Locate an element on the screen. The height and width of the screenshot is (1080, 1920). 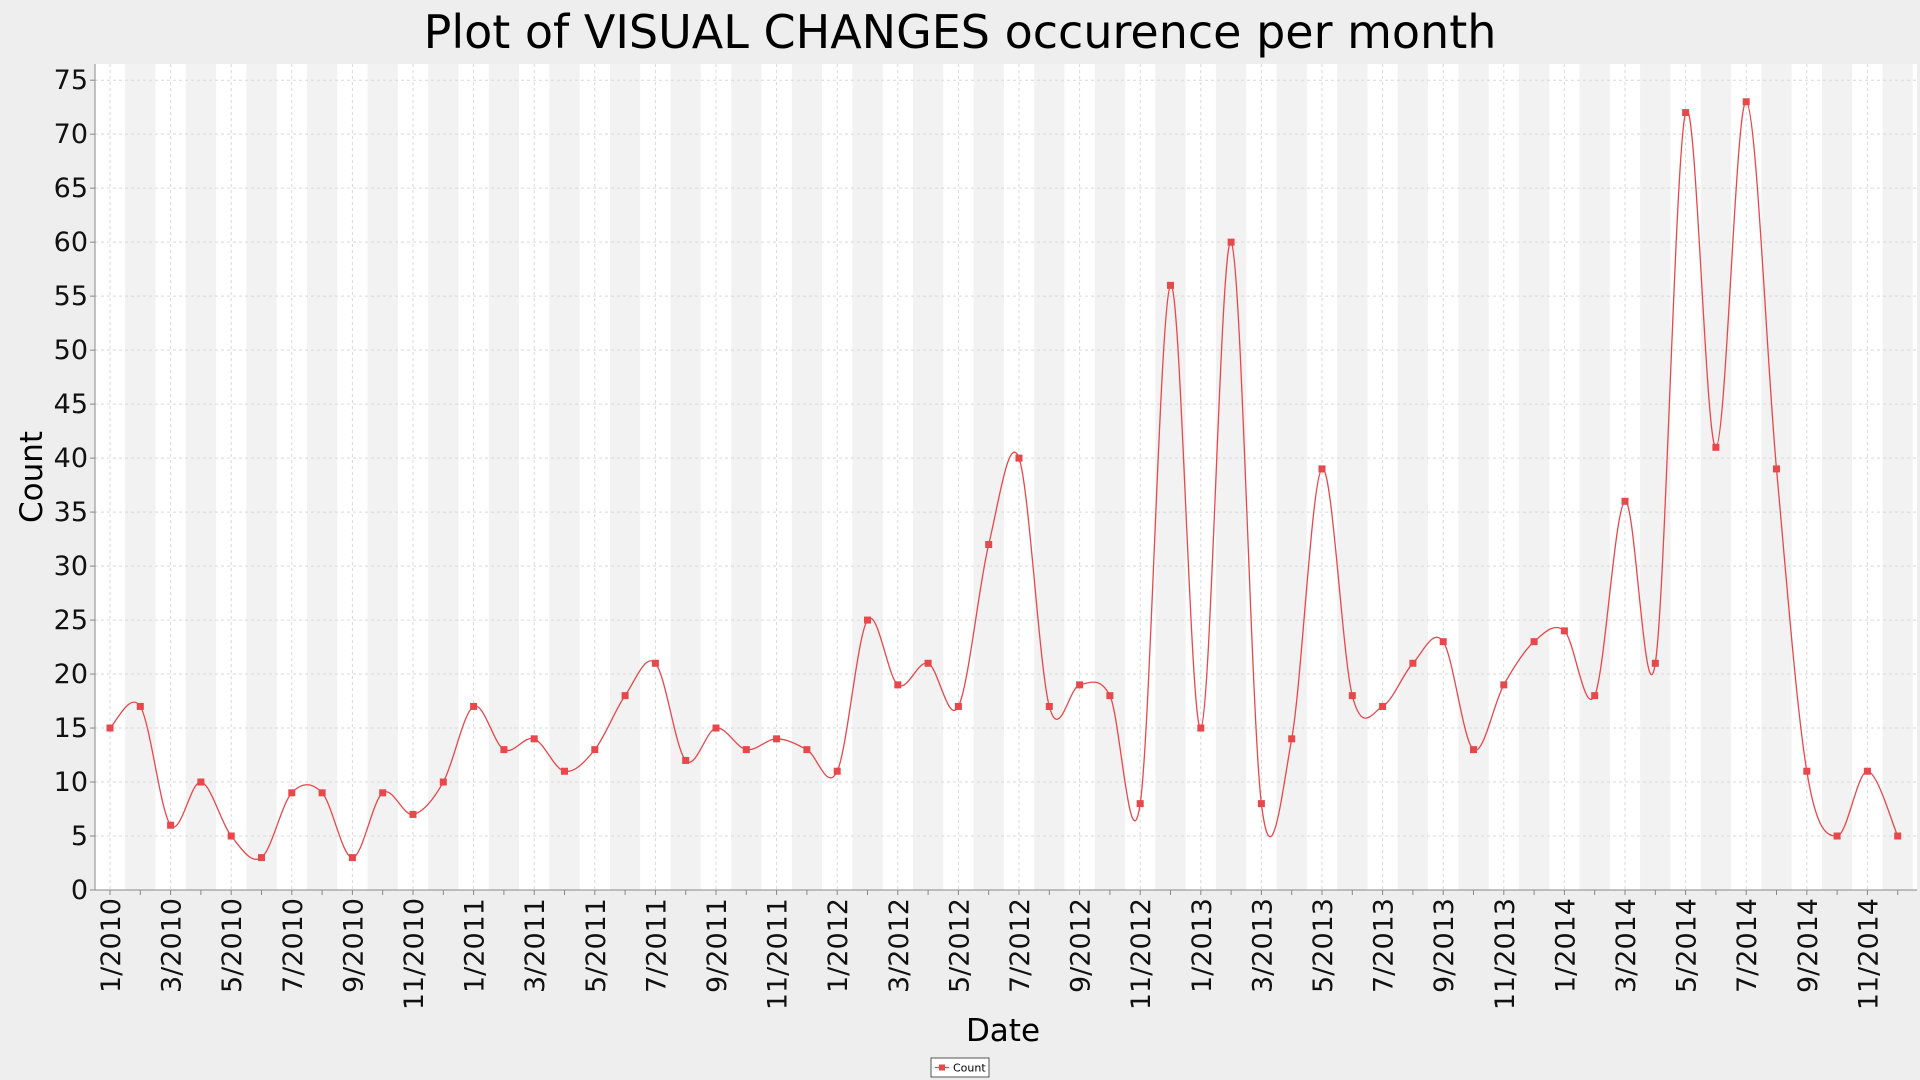
x-tick-label: 5/2014 is located at coordinates (1687, 945).